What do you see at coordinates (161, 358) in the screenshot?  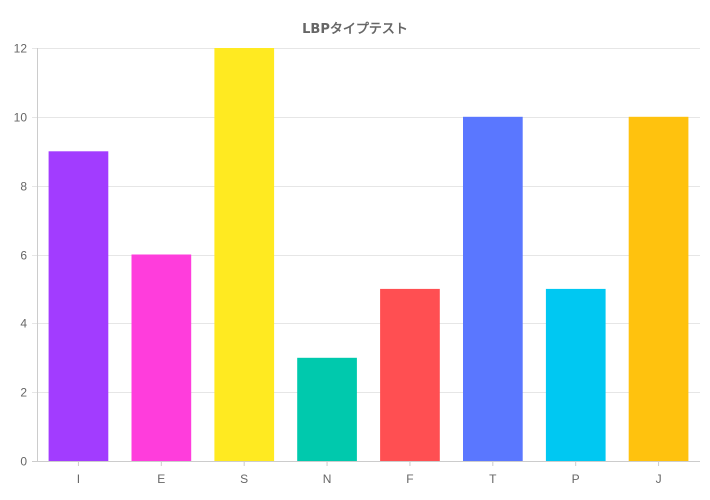 I see `bar-e` at bounding box center [161, 358].